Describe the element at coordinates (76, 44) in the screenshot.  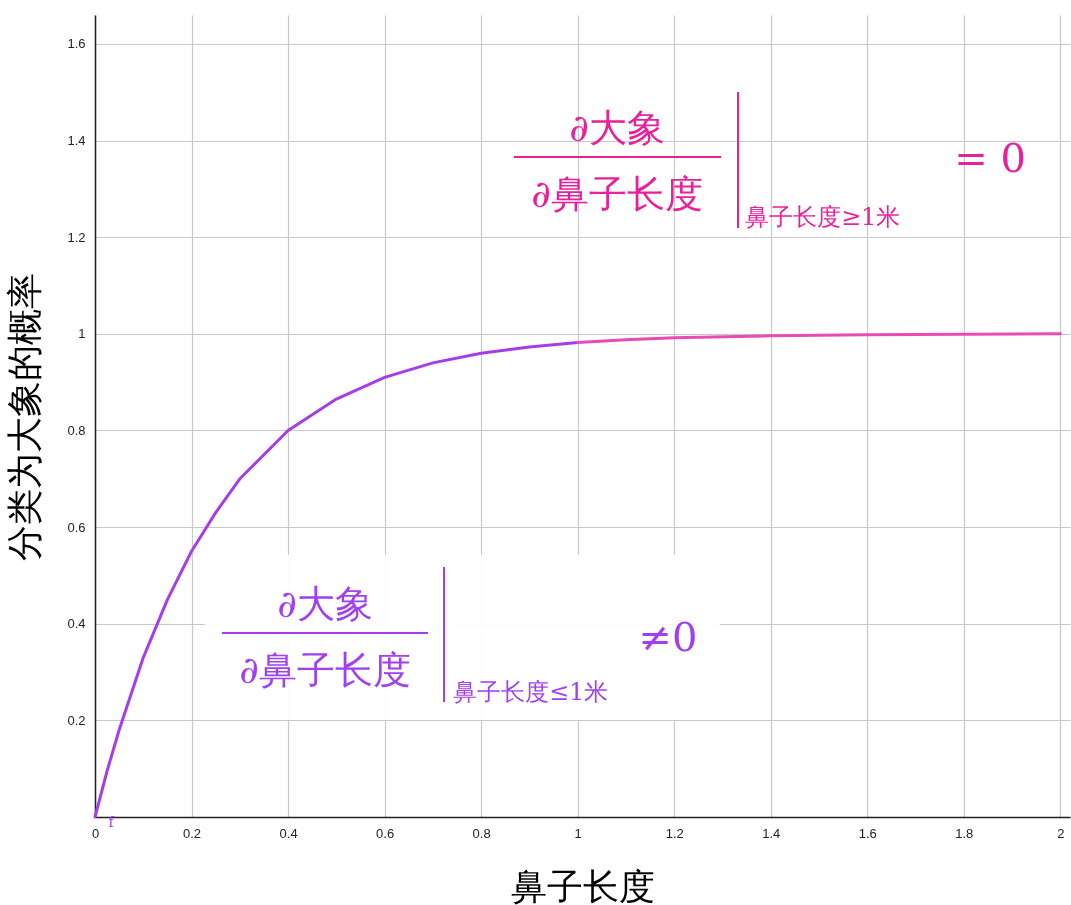
I see `y-tick-label: 1.6` at that location.